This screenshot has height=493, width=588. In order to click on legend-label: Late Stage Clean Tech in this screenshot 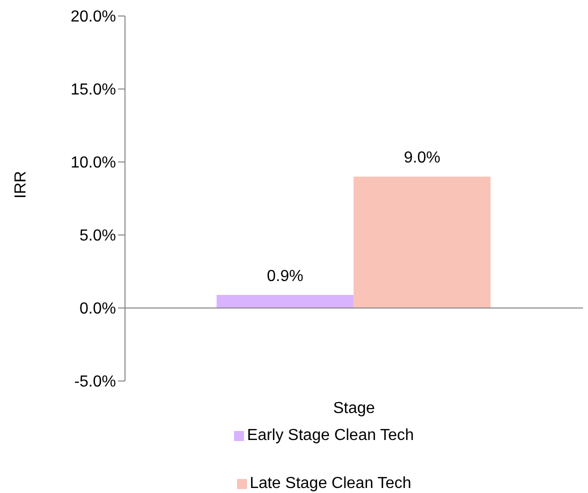, I will do `click(331, 484)`.